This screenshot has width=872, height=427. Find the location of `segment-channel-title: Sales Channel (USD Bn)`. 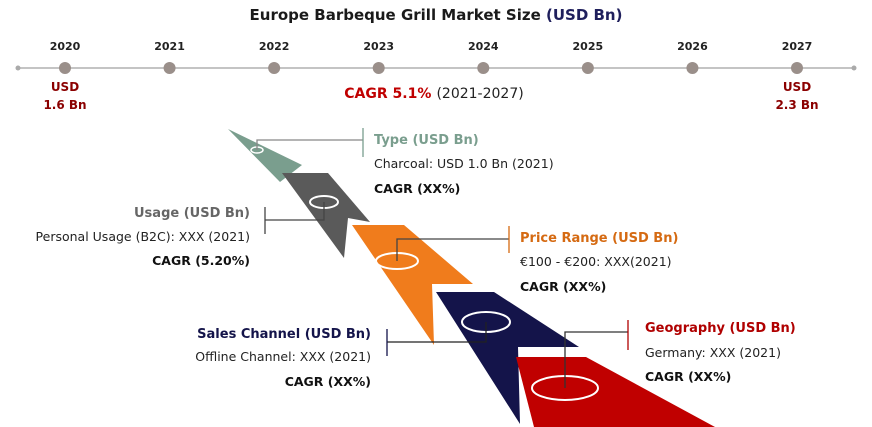

segment-channel-title: Sales Channel (USD Bn) is located at coordinates (284, 334).